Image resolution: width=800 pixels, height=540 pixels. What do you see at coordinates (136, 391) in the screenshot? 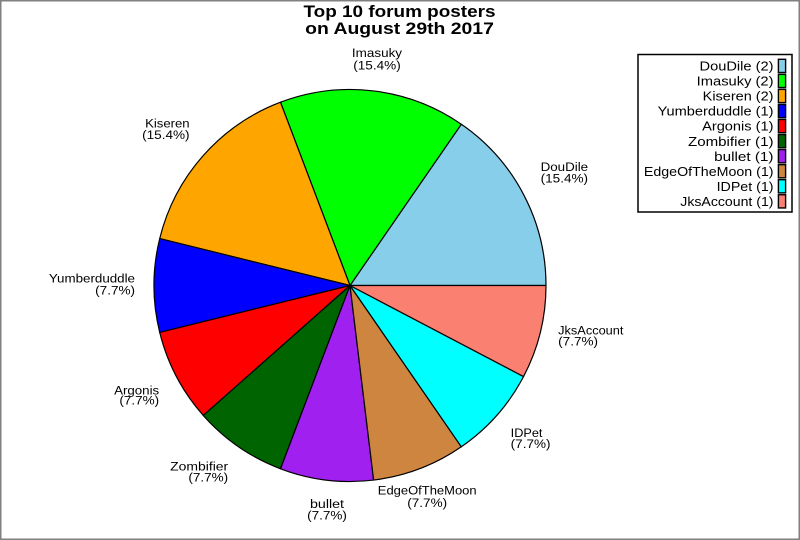
I see `svg-text: Argonis` at bounding box center [136, 391].